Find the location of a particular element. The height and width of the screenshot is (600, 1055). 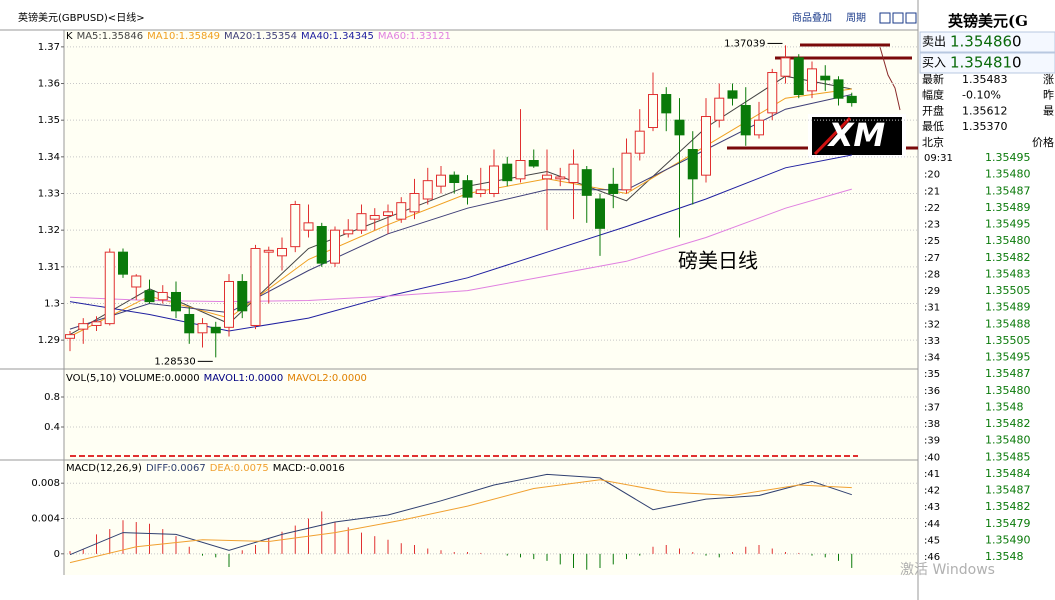

tick-time: :20 is located at coordinates (932, 175).